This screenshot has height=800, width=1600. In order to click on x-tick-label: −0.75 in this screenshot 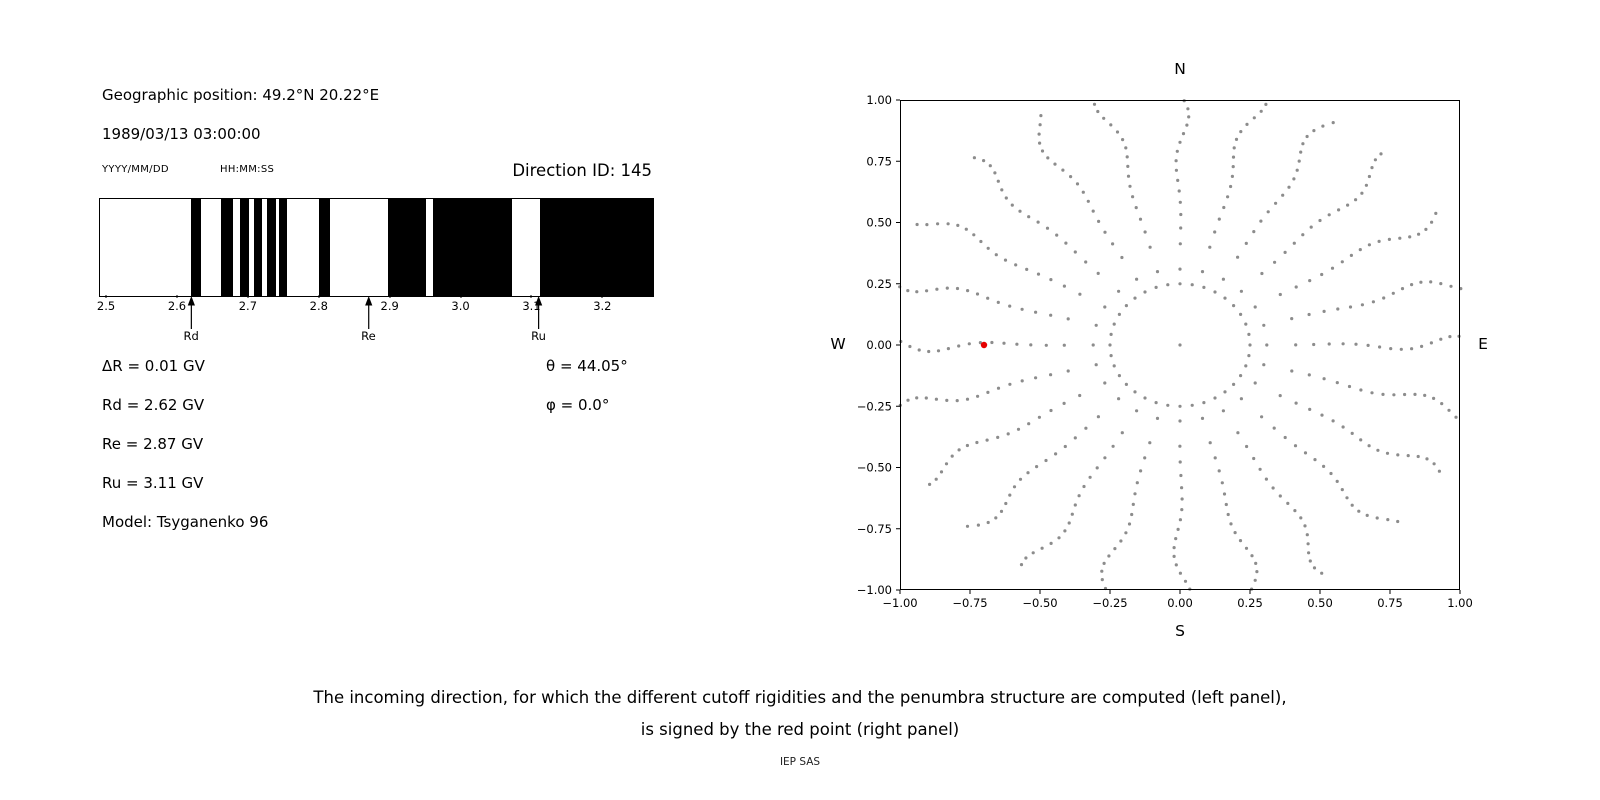, I will do `click(969, 603)`.